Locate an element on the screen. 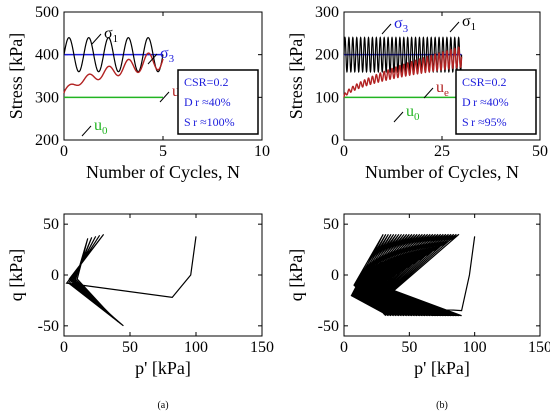 The height and width of the screenshot is (413, 550). info-box-line: S r ≈95% is located at coordinates (484, 122).